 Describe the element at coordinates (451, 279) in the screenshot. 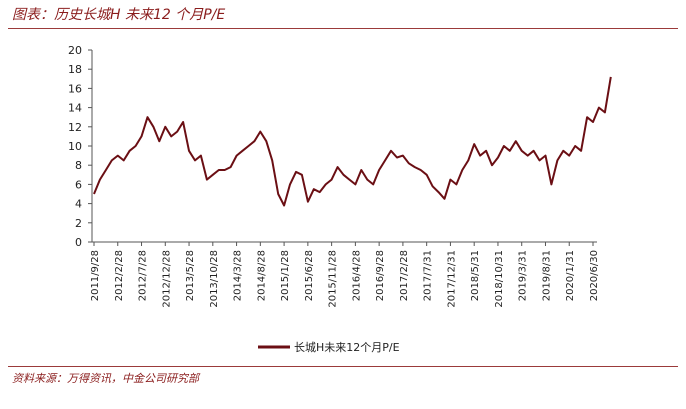

I see `x-tick-label: 2017/12/31` at that location.